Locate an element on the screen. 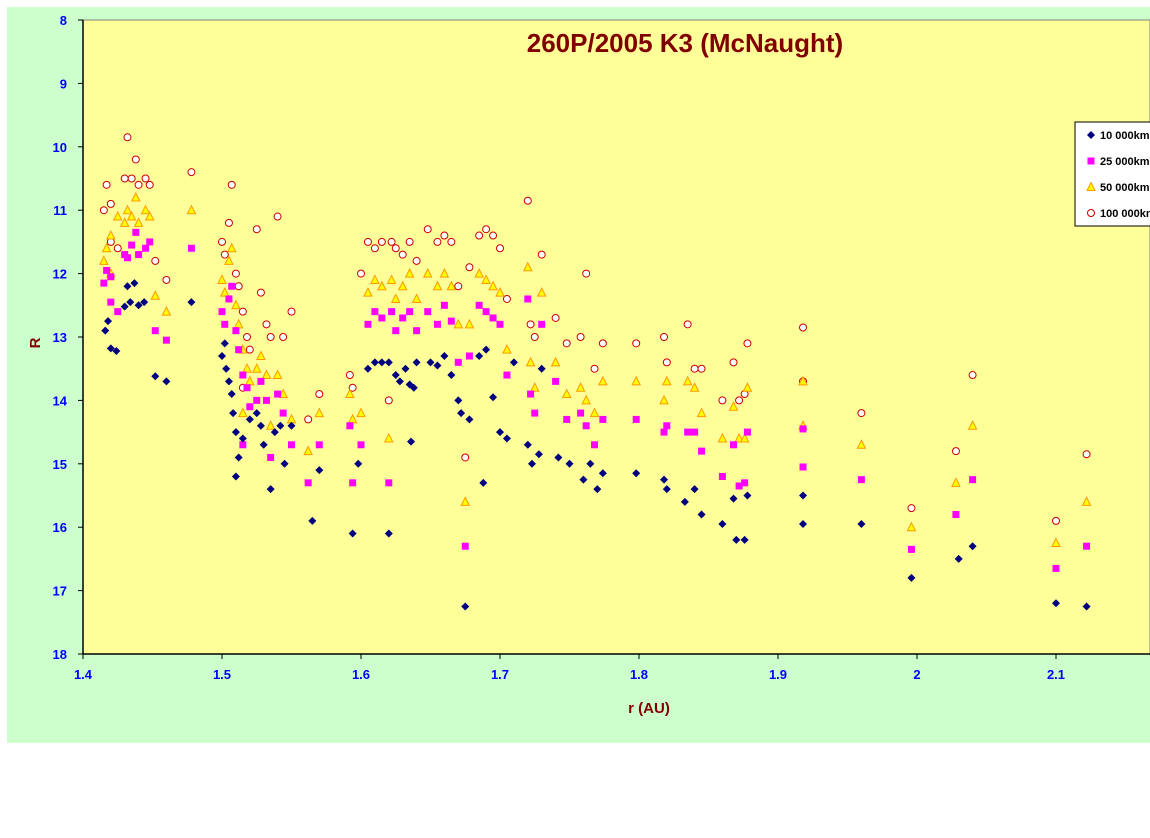 Image resolution: width=1150 pixels, height=838 pixels. x-tick-label: 1.6 is located at coordinates (361, 674).